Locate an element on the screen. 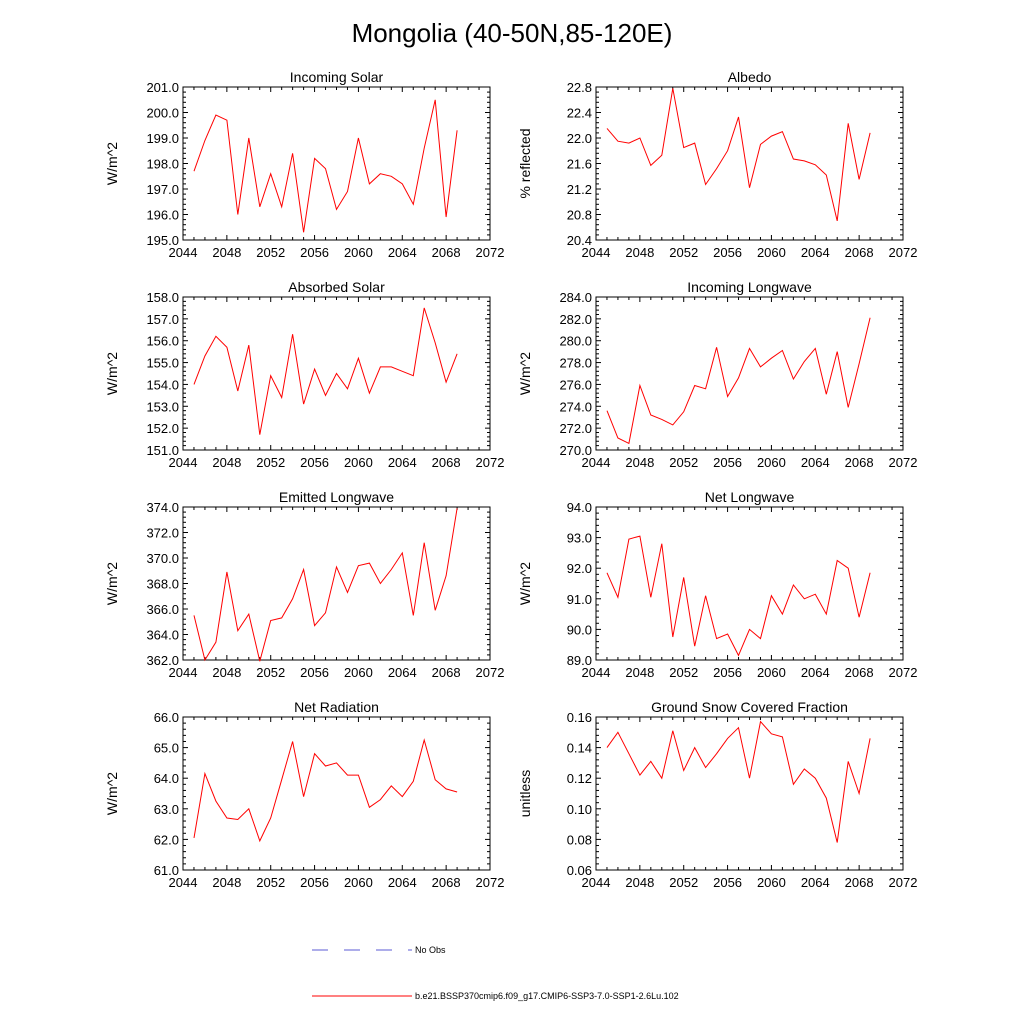 Image resolution: width=1024 pixels, height=1024 pixels. y-tick-label: 198.0 is located at coordinates (162, 164).